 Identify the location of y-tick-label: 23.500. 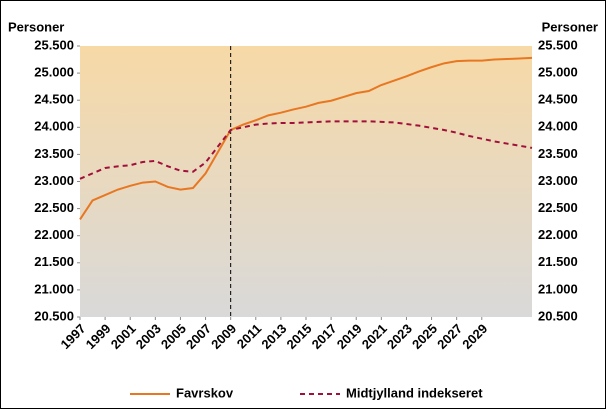
(54, 153).